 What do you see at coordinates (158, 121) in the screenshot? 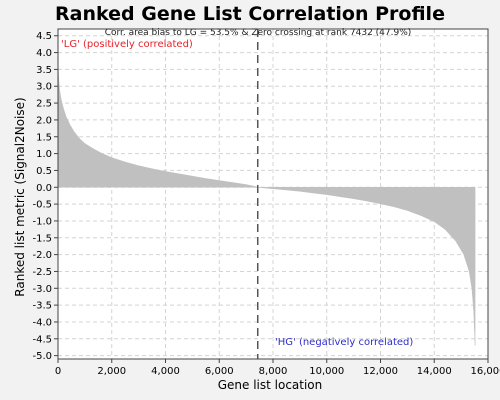
I see `positive-correlation-area` at bounding box center [158, 121].